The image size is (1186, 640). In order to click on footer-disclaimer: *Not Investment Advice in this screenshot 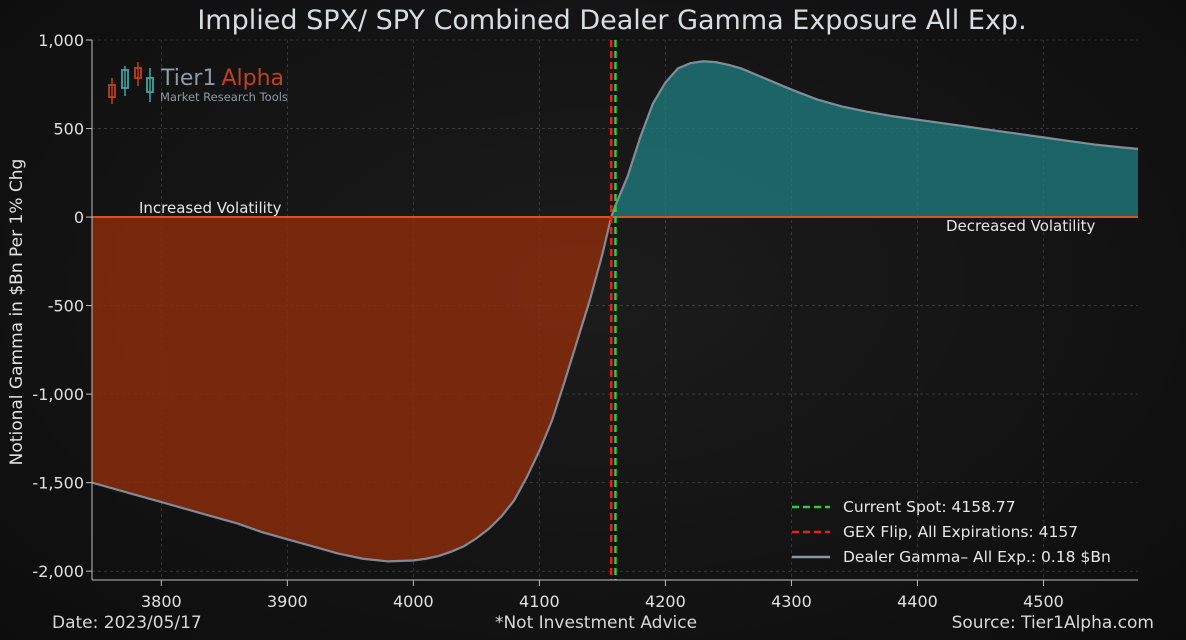, I will do `click(596, 623)`.